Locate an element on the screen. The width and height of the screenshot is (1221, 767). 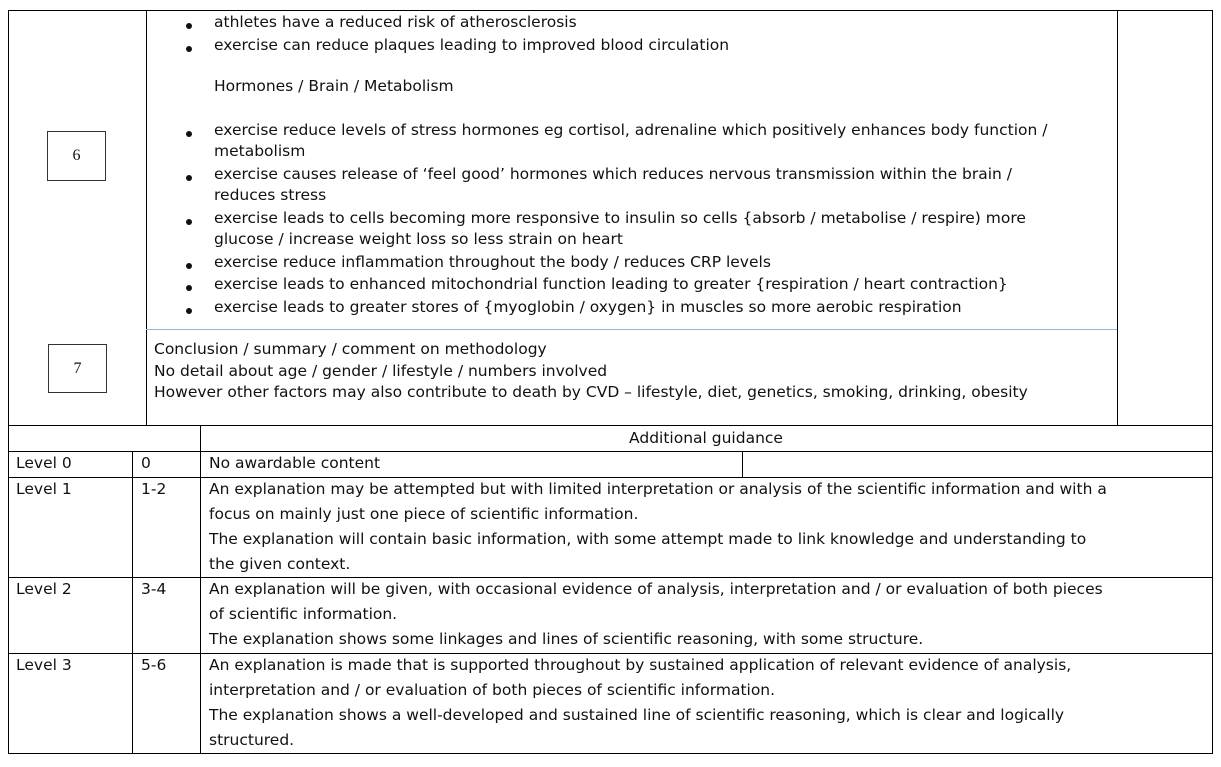
level-label: Level 3 is located at coordinates (44, 665).